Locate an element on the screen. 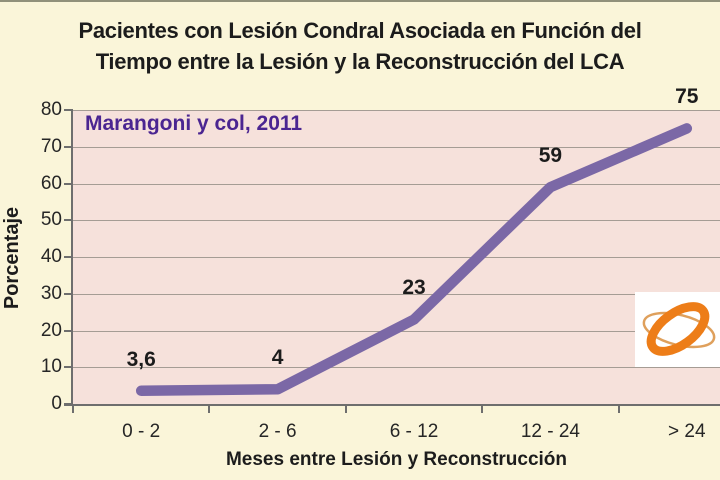 The image size is (720, 480). logo-box is located at coordinates (677, 329).